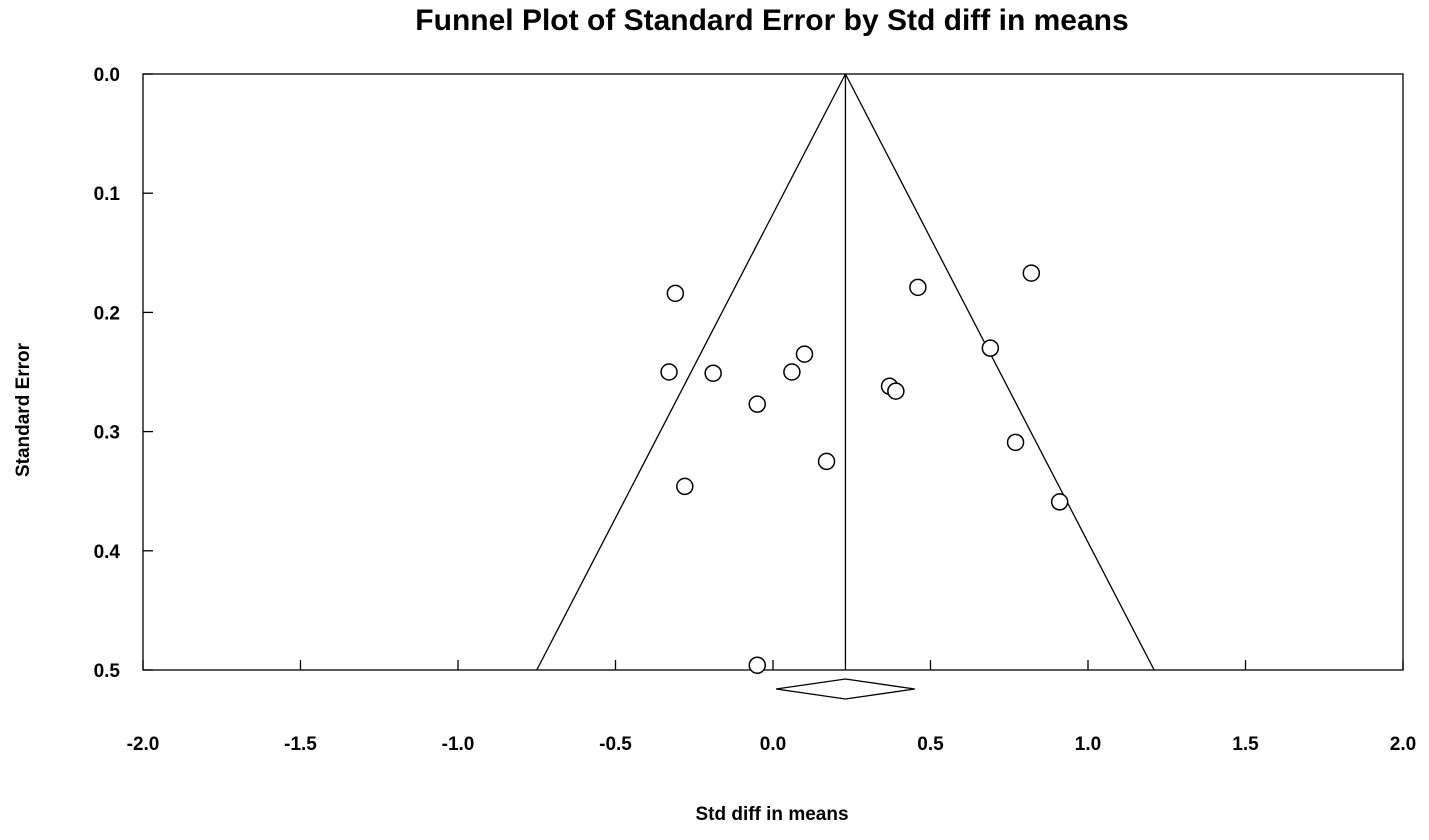 This screenshot has width=1429, height=840. I want to click on x-tick-label: 1.5, so click(1245, 744).